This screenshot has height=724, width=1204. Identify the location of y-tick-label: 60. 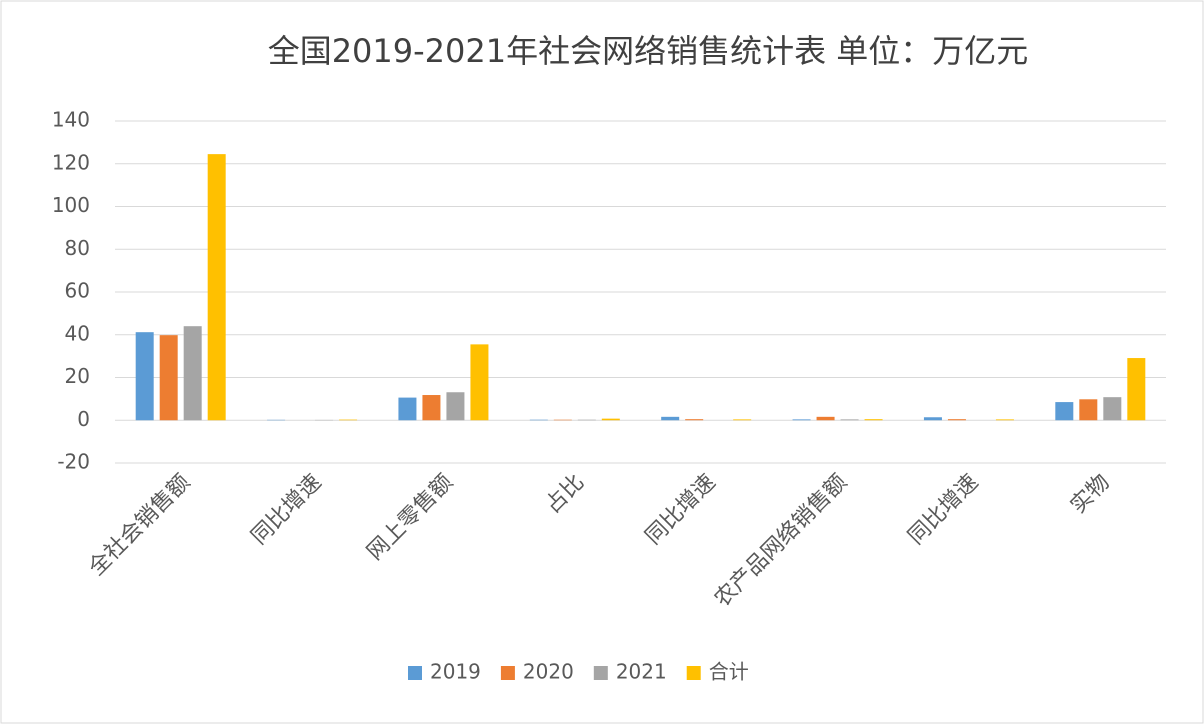
(77, 291).